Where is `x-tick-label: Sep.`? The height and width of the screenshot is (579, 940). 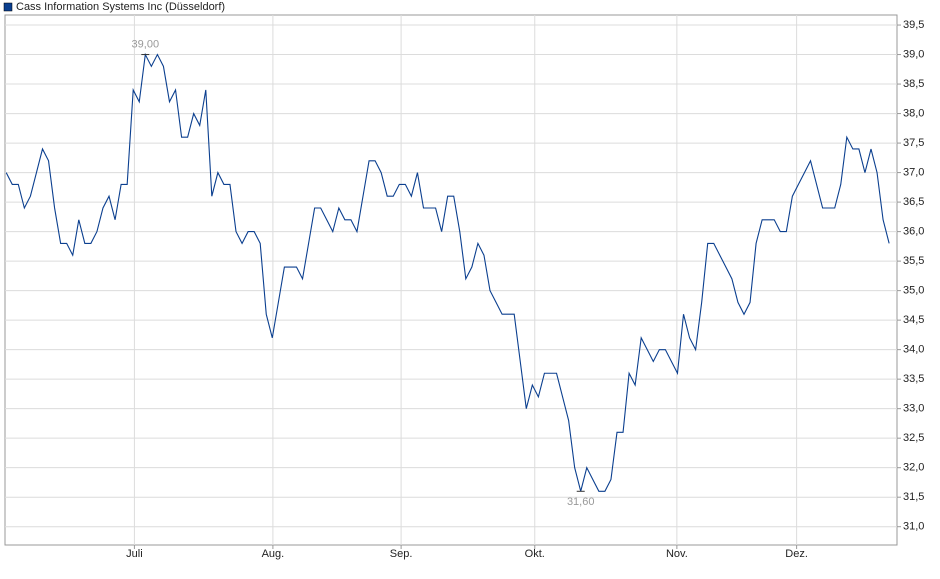
x-tick-label: Sep. is located at coordinates (401, 554).